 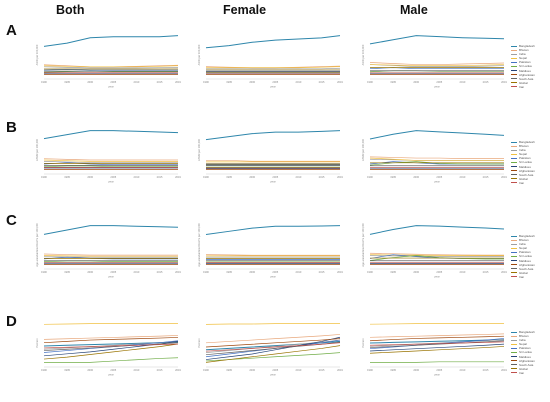 I want to click on y-axis-label: ASIR per 100,000, so click(x=363, y=54).